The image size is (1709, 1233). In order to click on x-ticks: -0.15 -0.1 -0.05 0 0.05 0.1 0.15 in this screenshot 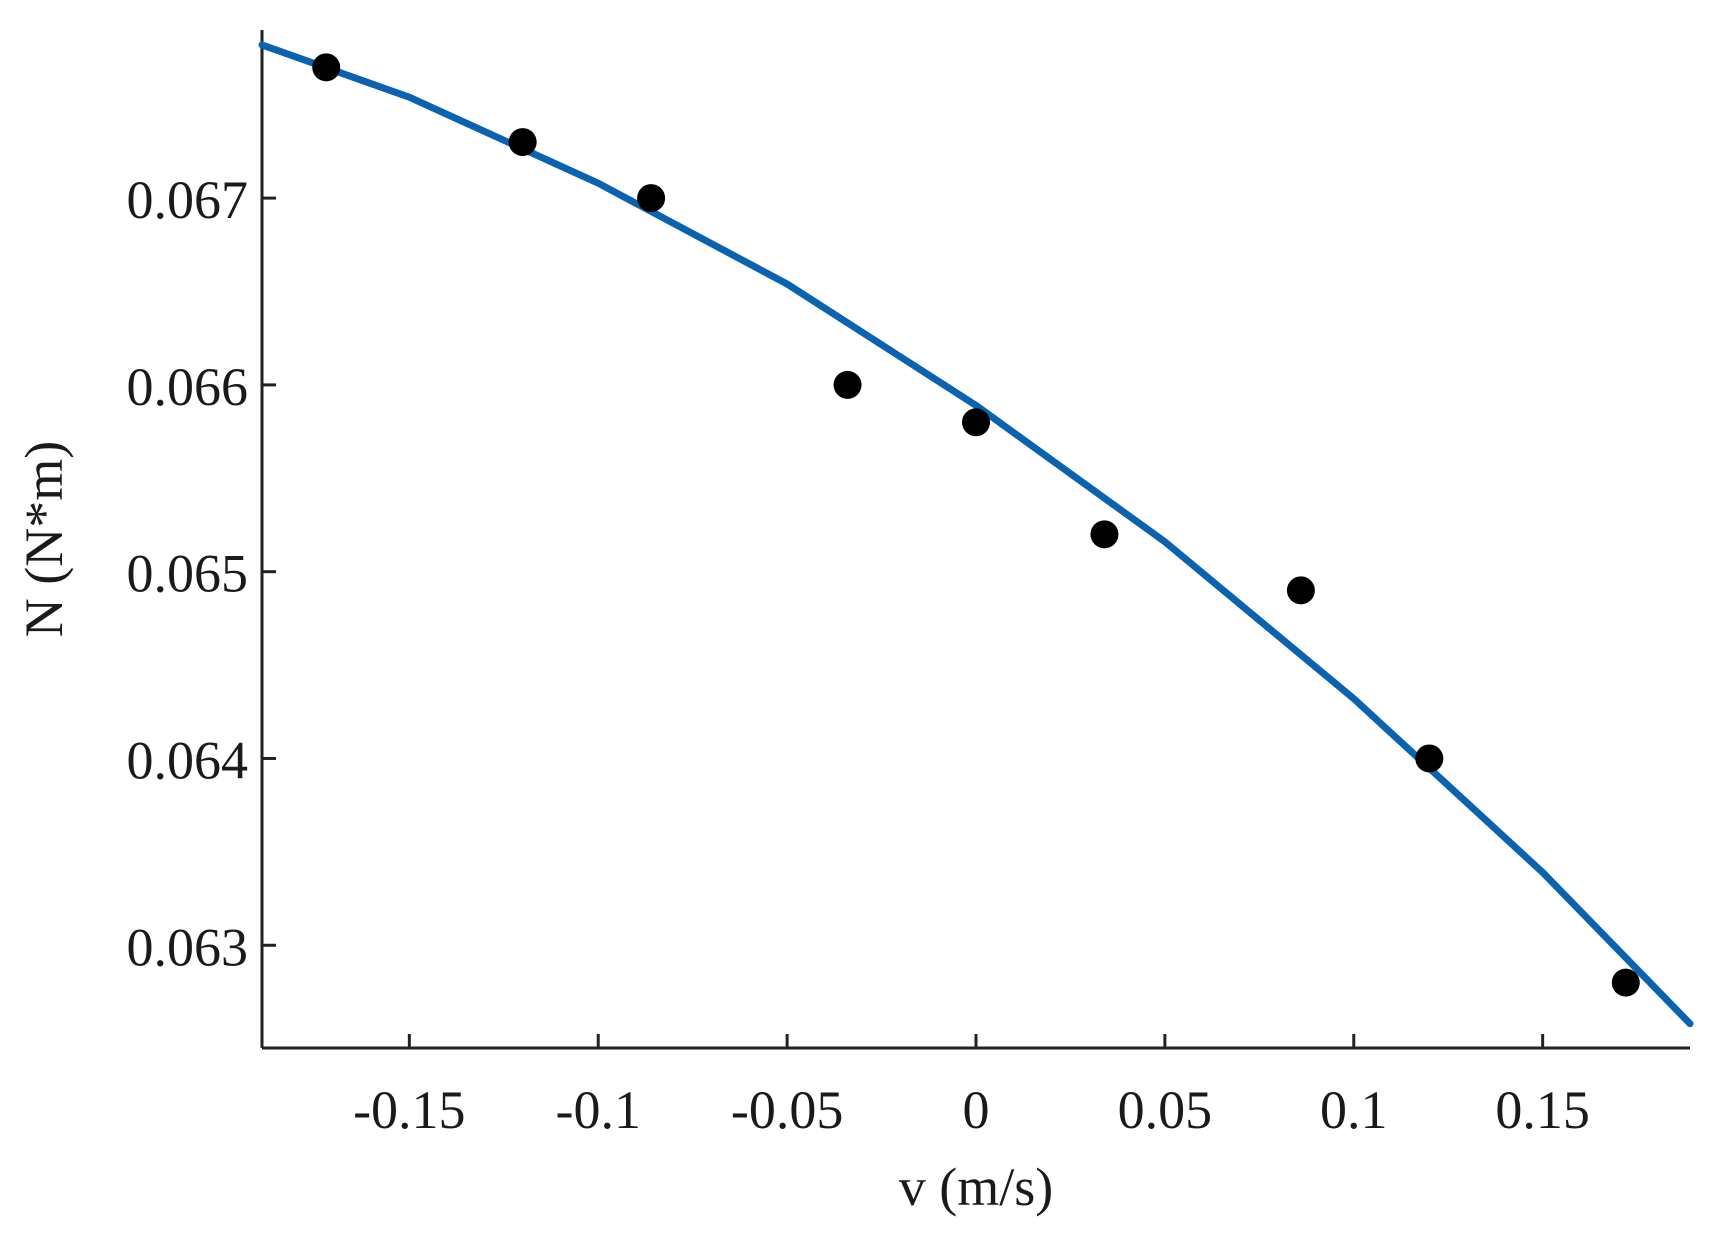, I will do `click(971, 1087)`.